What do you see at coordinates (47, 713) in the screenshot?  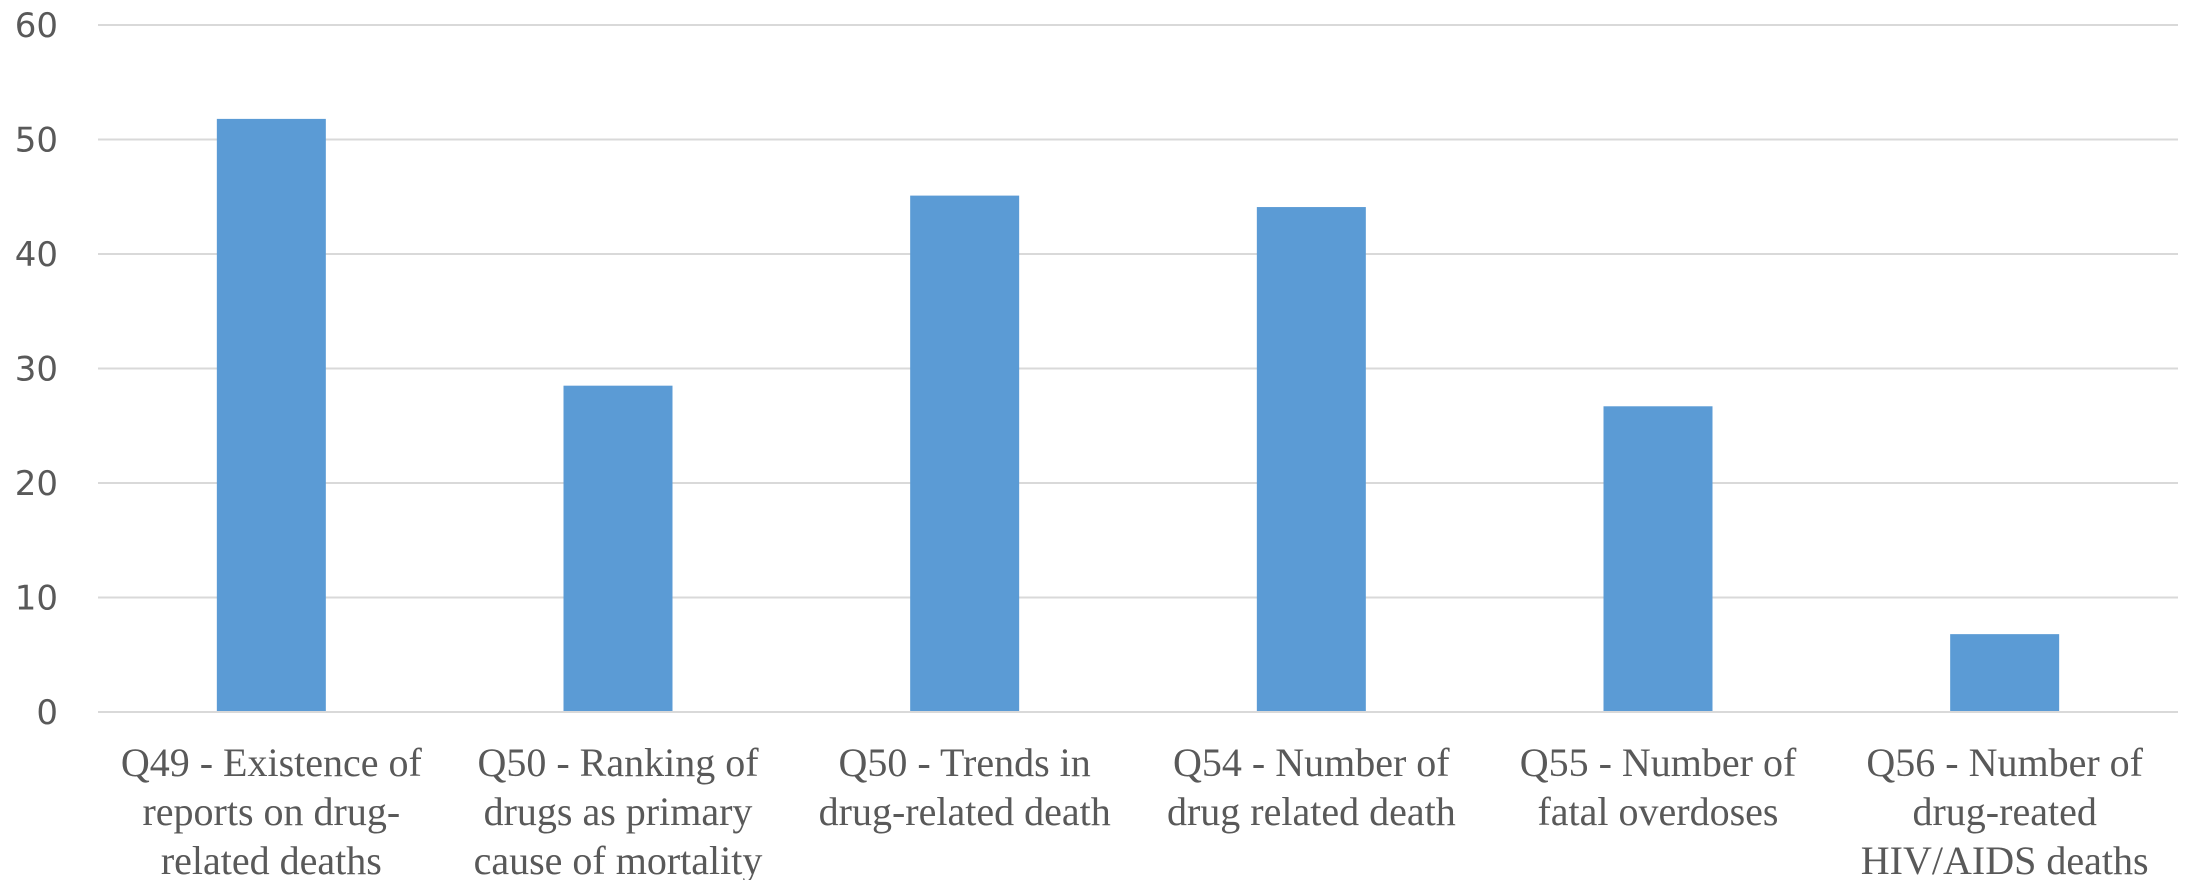 I see `y-tick-label: 0` at bounding box center [47, 713].